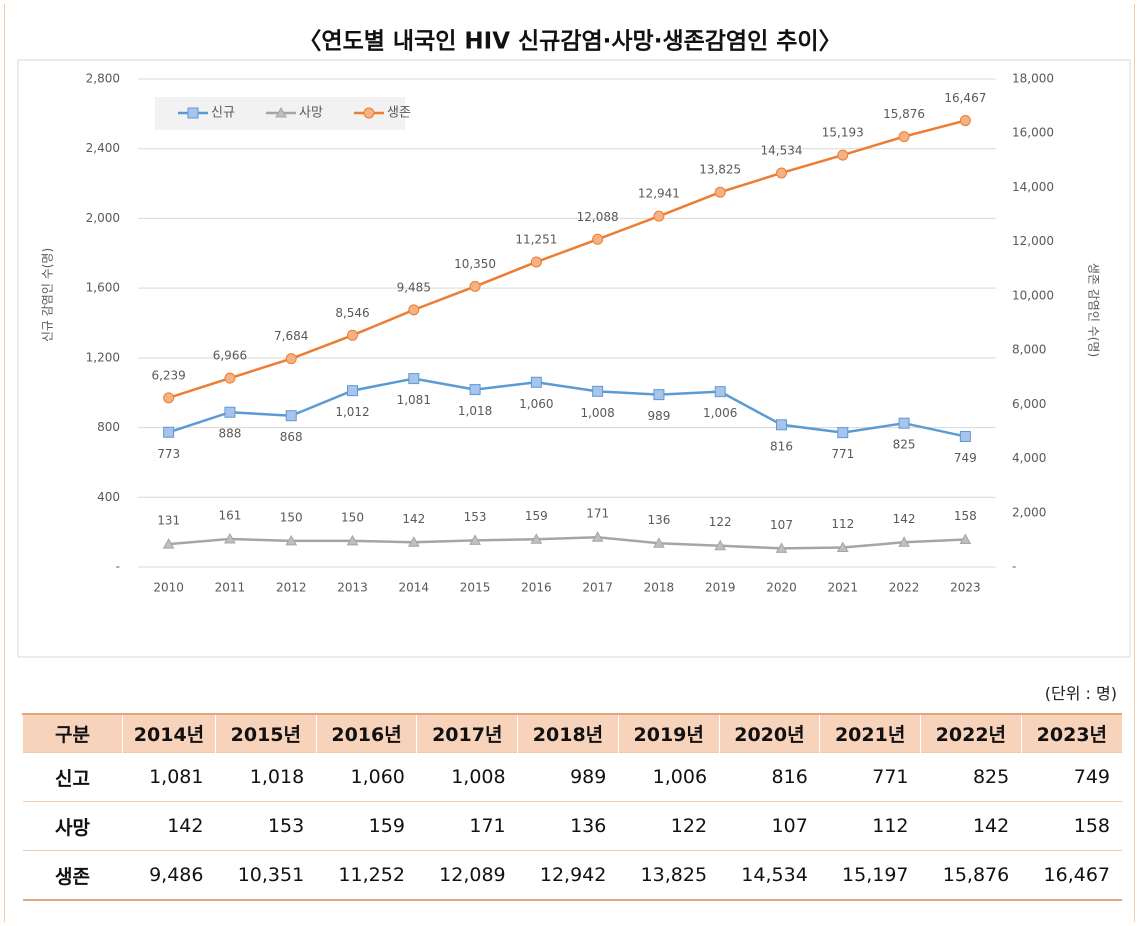 This screenshot has width=1139, height=926. Describe the element at coordinates (1033, 241) in the screenshot. I see `y2-tick-label: 12,000` at that location.